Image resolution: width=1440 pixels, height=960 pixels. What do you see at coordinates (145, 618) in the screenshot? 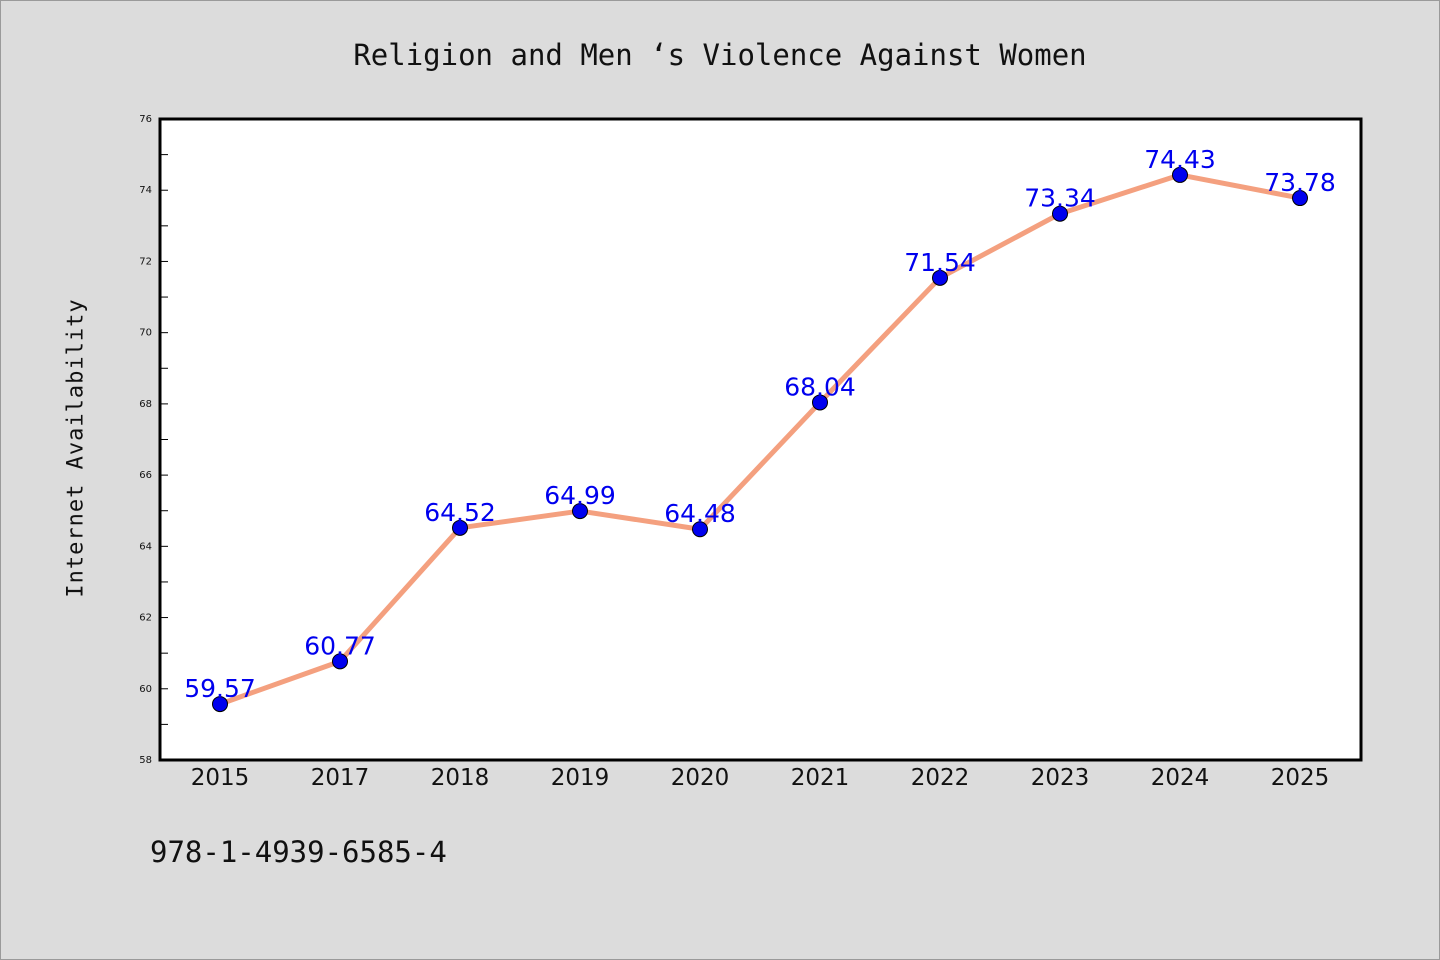
I see `y-tick-label: 62` at bounding box center [145, 618].